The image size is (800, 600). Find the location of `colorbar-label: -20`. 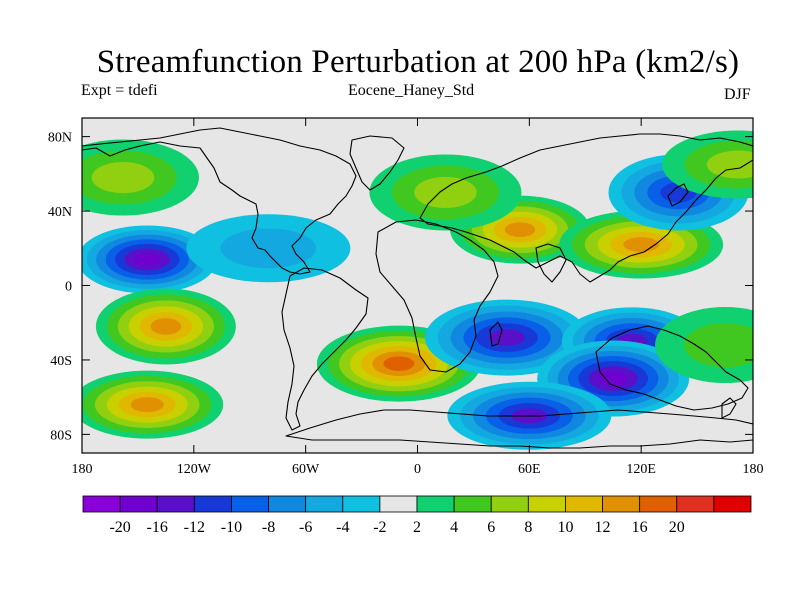

colorbar-label: -20 is located at coordinates (119, 527).